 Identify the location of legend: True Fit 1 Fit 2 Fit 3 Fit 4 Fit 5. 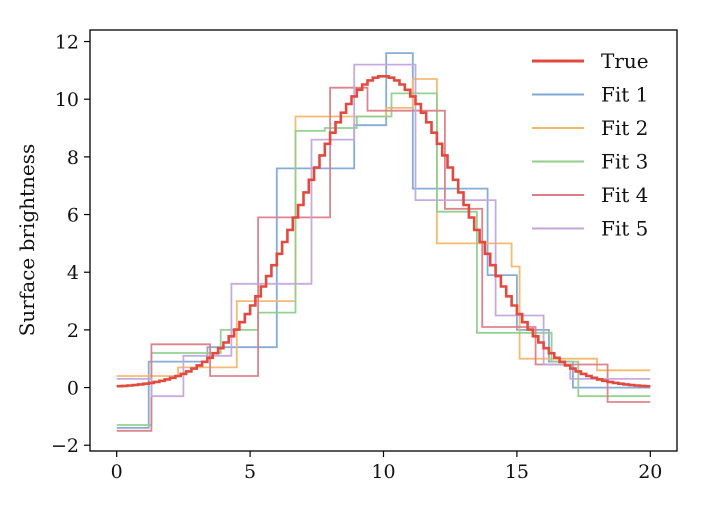
(590, 145).